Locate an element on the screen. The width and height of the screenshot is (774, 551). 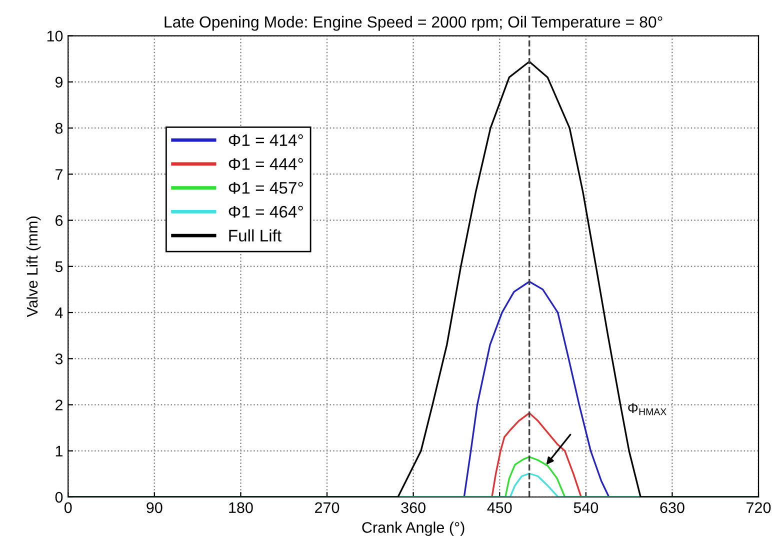
y-axis-title: Valve Lift (mm) is located at coordinates (33, 267).